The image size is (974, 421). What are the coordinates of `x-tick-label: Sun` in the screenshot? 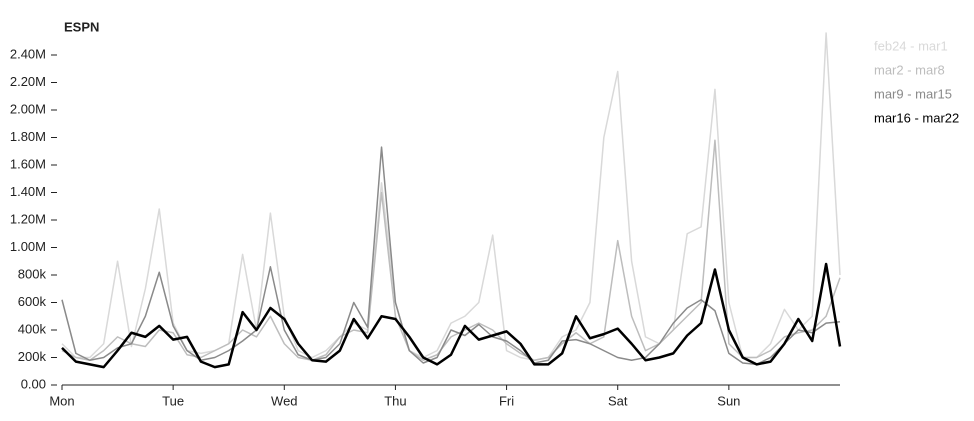 It's located at (728, 400).